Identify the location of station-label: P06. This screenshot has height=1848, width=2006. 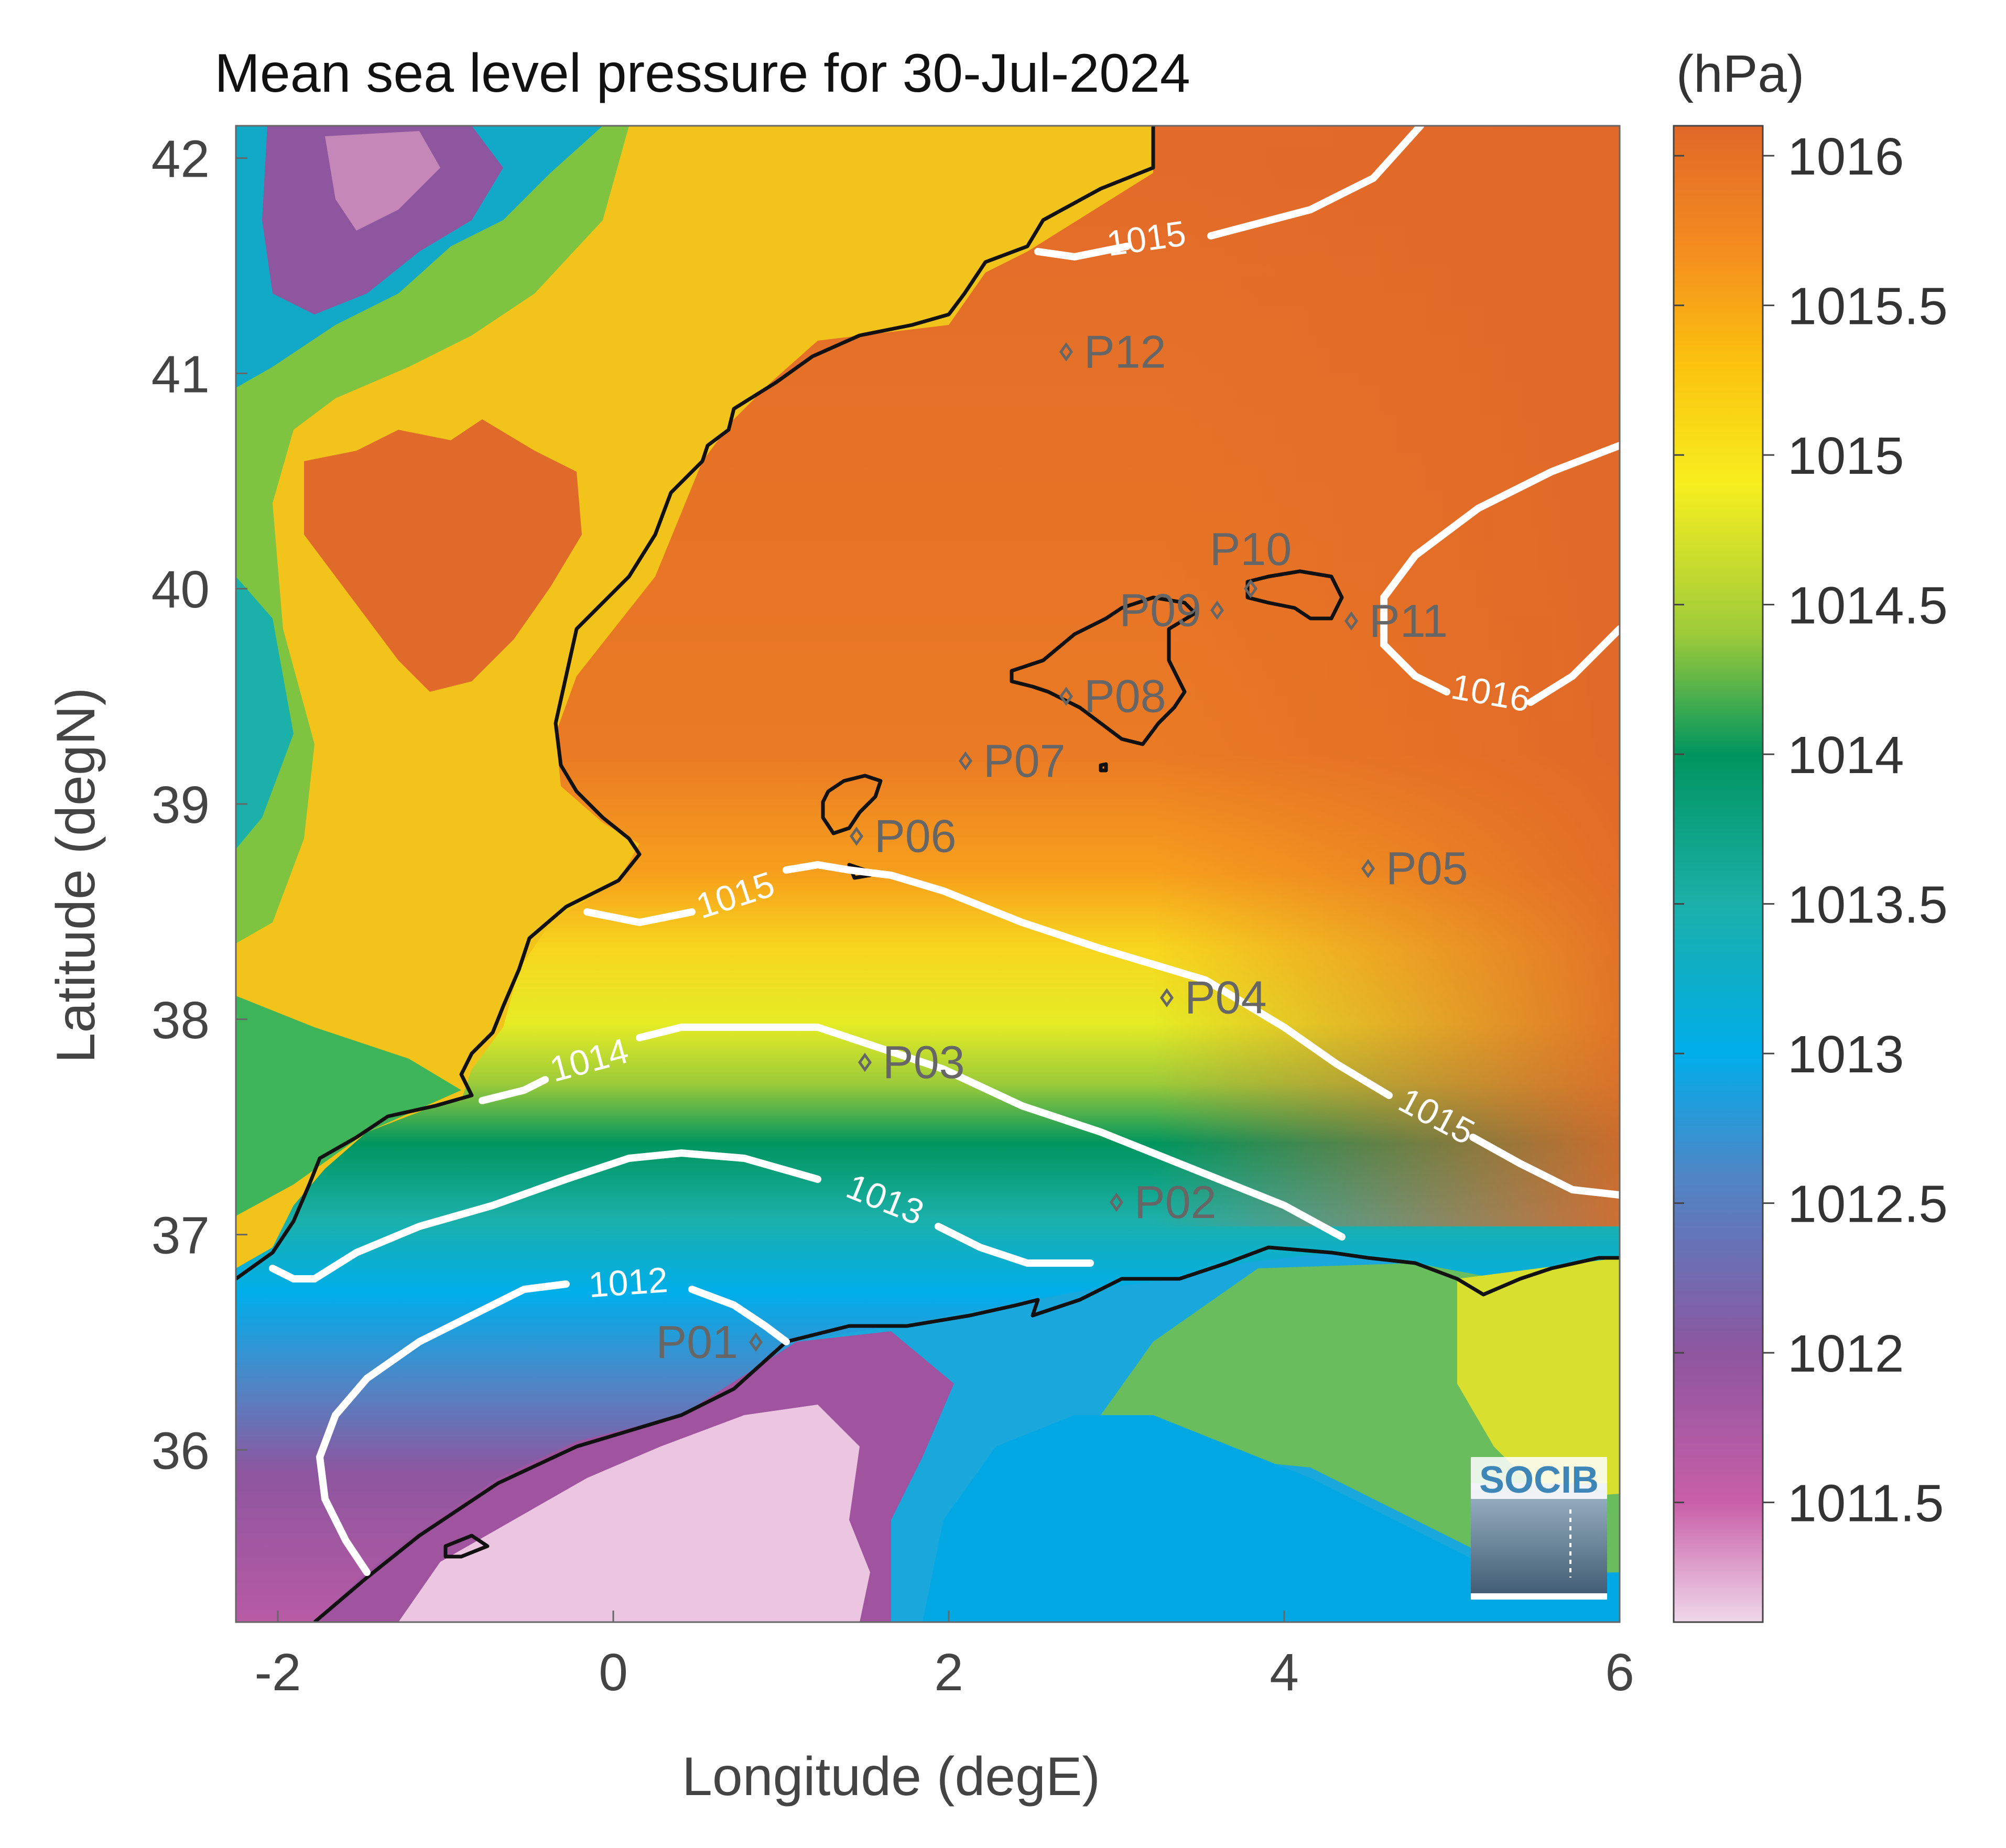
(915, 836).